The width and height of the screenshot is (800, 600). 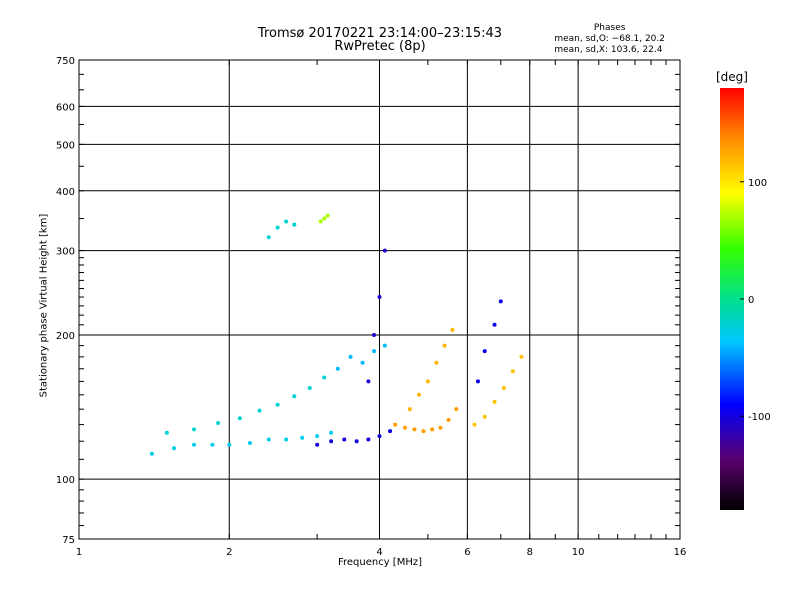 What do you see at coordinates (65, 252) in the screenshot?
I see `y-tick-label: 300` at bounding box center [65, 252].